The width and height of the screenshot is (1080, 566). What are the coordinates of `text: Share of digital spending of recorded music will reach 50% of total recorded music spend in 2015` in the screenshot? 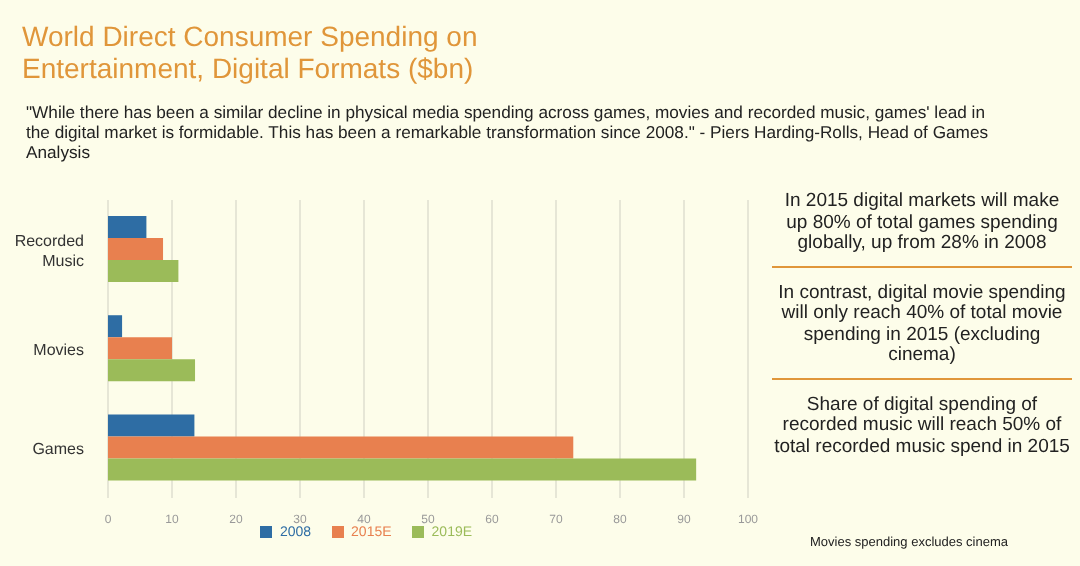 It's located at (922, 426).